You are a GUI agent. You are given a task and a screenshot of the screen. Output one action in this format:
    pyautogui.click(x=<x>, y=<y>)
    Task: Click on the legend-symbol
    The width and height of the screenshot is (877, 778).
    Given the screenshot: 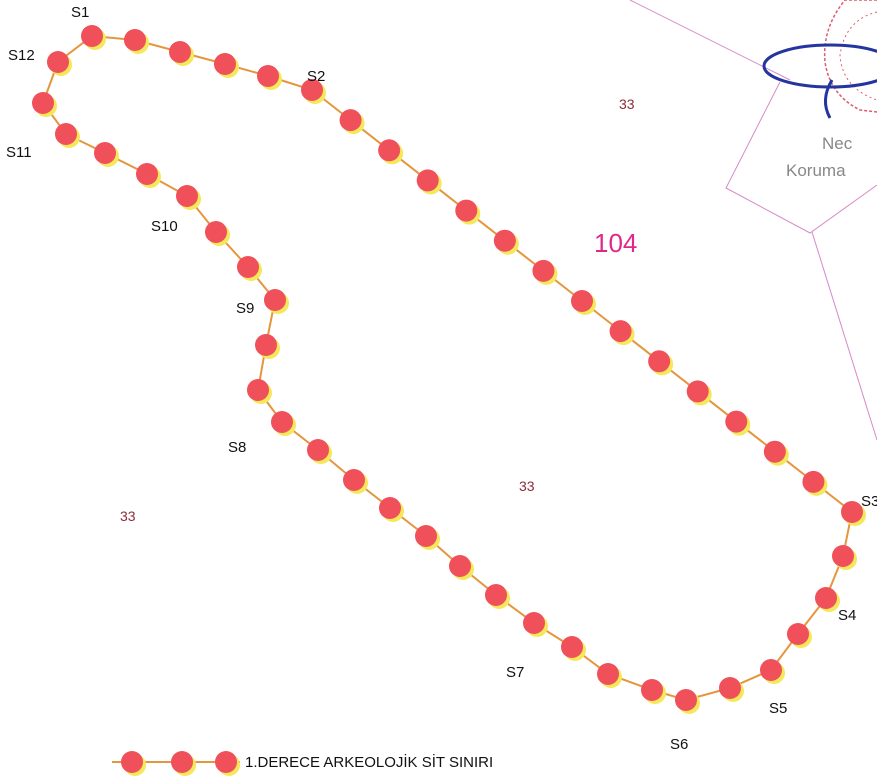 What is the action you would take?
    pyautogui.click(x=180, y=763)
    